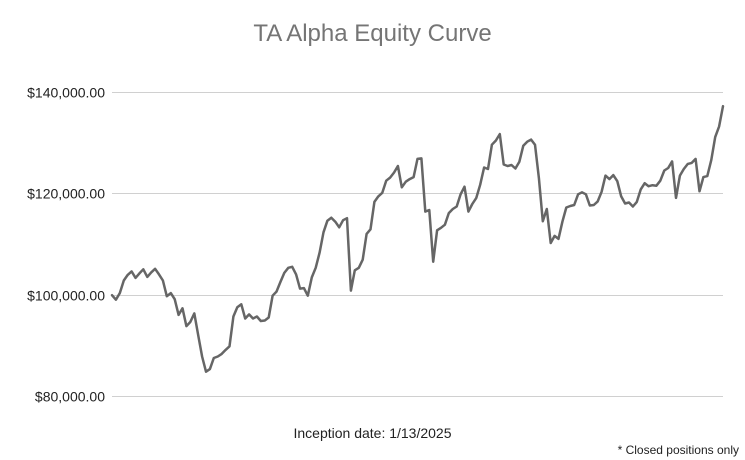 This screenshot has width=745, height=460. Describe the element at coordinates (372, 33) in the screenshot. I see `chart-title: TA Alpha Equity Curve` at that location.